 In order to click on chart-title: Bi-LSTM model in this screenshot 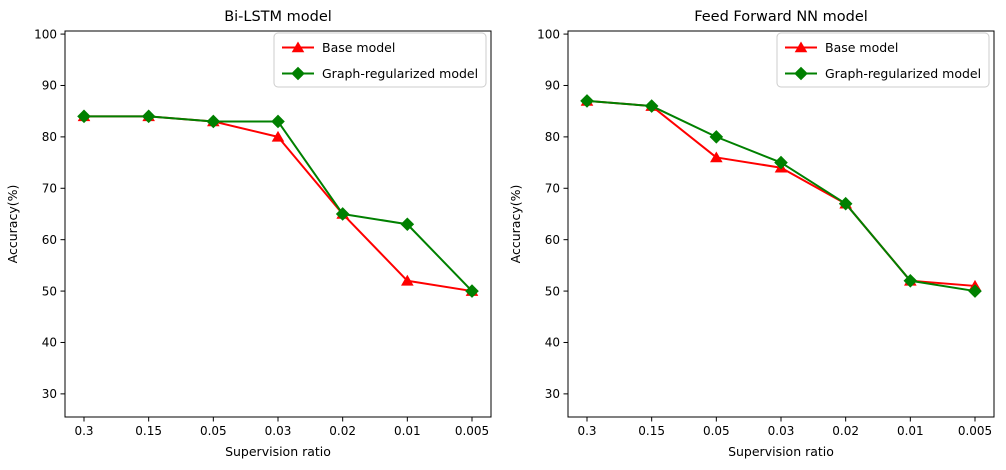, I will do `click(278, 17)`.